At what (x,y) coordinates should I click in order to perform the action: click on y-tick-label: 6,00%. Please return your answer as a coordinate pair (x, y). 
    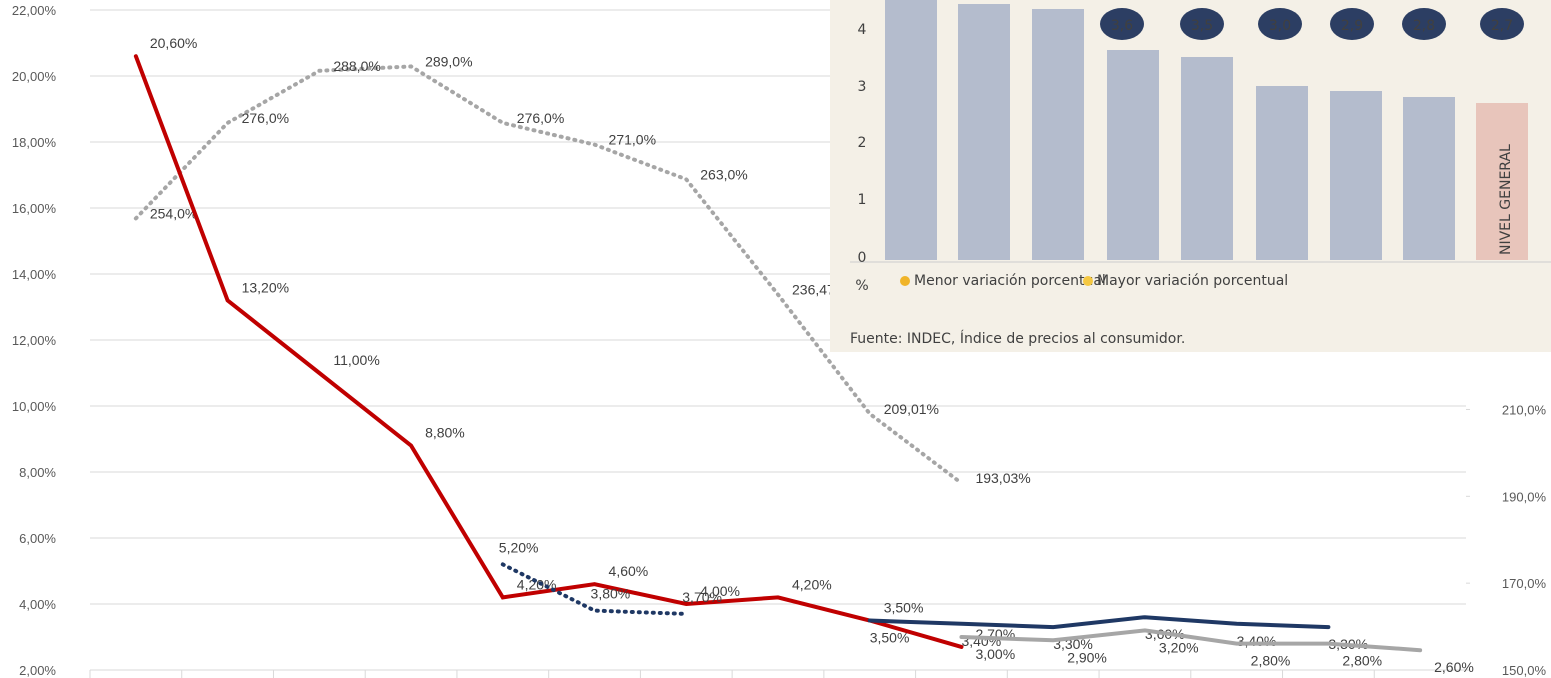
    Looking at the image, I should click on (37, 538).